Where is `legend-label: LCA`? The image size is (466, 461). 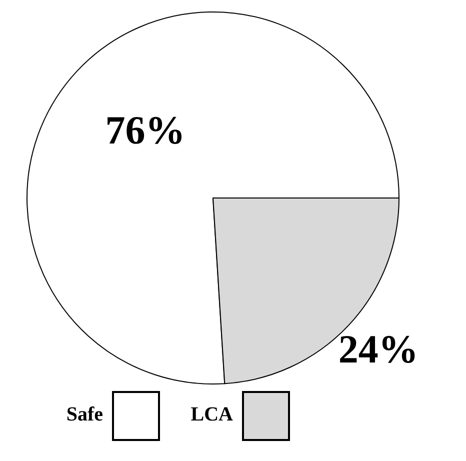 legend-label: LCA is located at coordinates (212, 415).